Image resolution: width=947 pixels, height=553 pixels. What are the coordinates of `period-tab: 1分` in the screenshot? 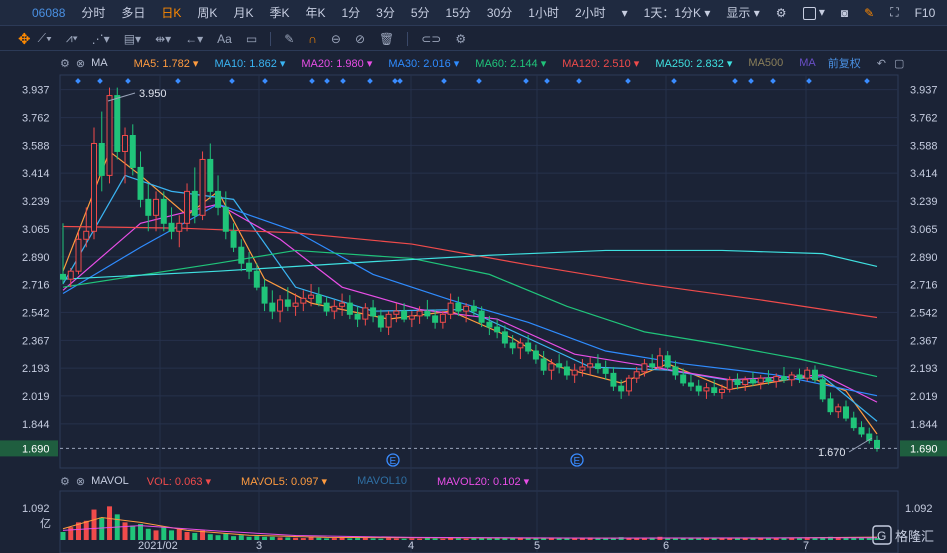 It's located at (351, 13).